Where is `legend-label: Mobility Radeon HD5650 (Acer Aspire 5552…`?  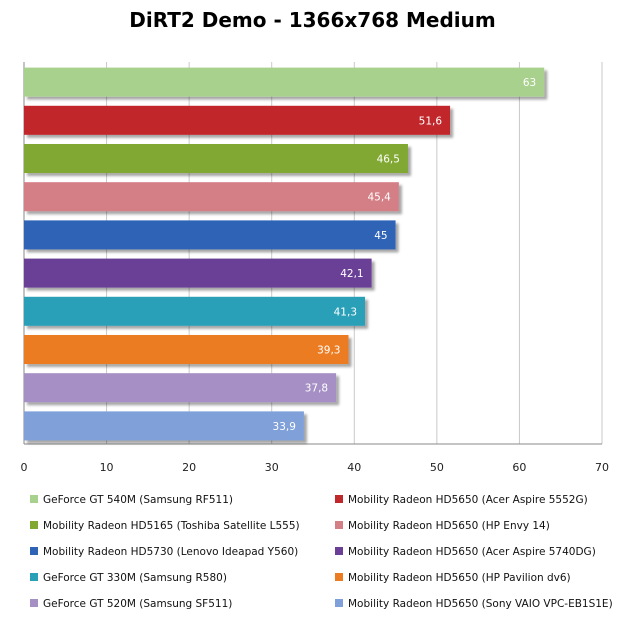
legend-label: Mobility Radeon HD5650 (Acer Aspire 5552… is located at coordinates (468, 500).